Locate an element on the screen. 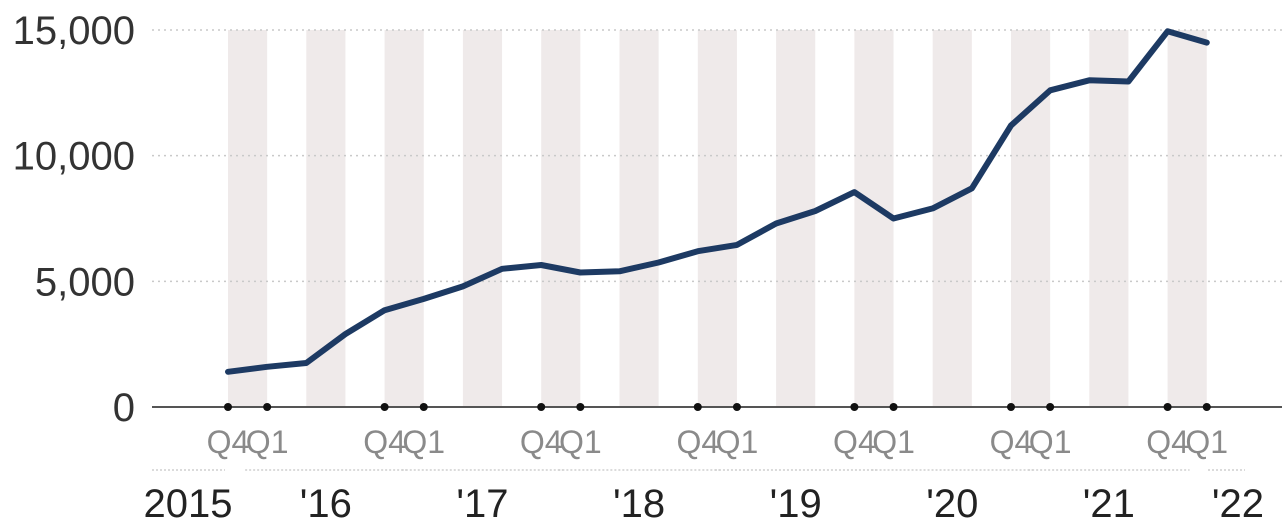  x-year-label: '17 is located at coordinates (482, 503).